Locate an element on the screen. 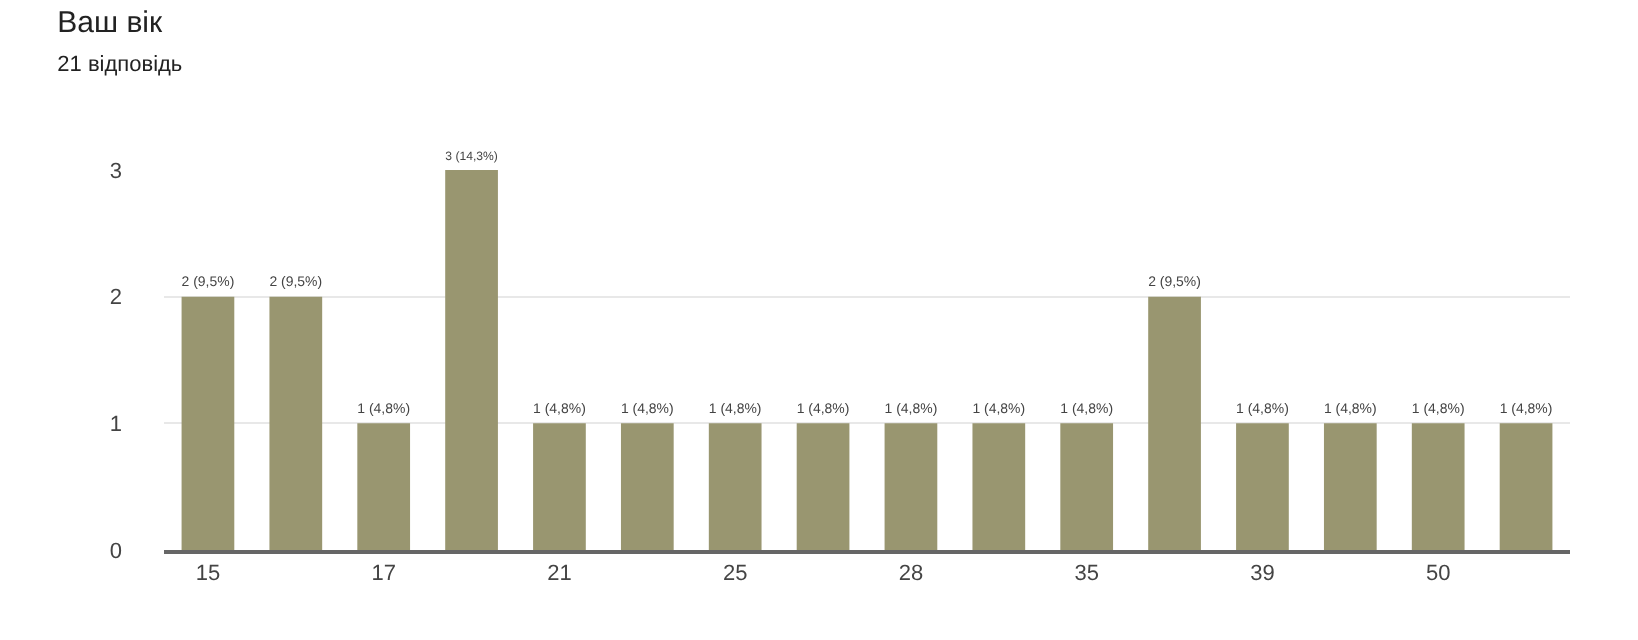 Image resolution: width=1638 pixels, height=640 pixels. y-tick-label: 3 is located at coordinates (115, 171).